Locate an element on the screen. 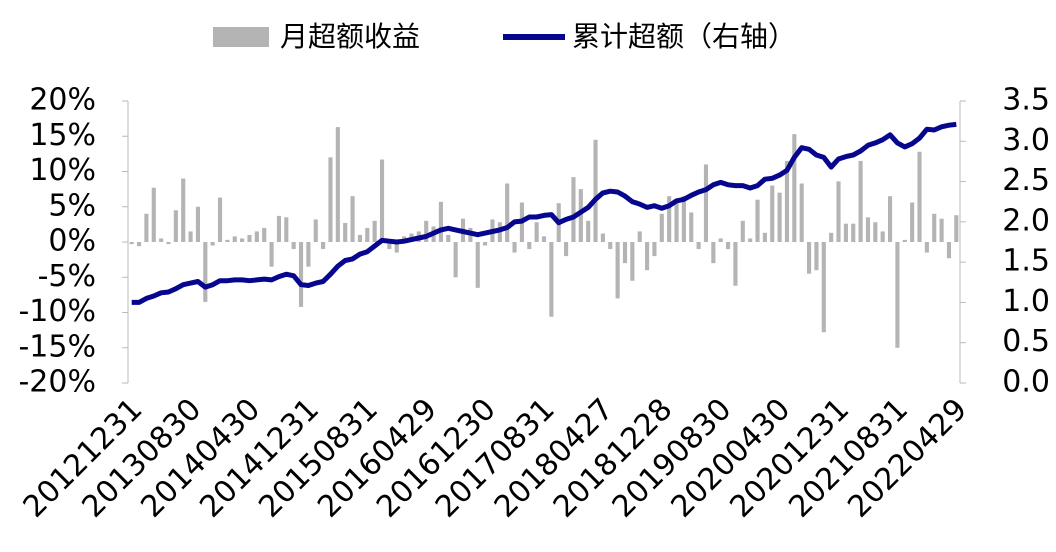  y-tick-label: -5% is located at coordinates (67, 276).